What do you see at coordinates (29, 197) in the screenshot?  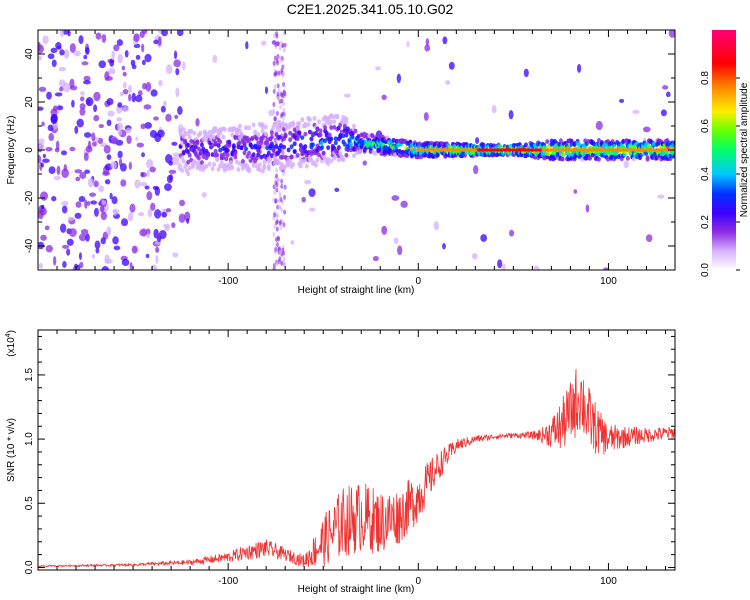 I see `spectrogram-ytick-label: -20` at bounding box center [29, 197].